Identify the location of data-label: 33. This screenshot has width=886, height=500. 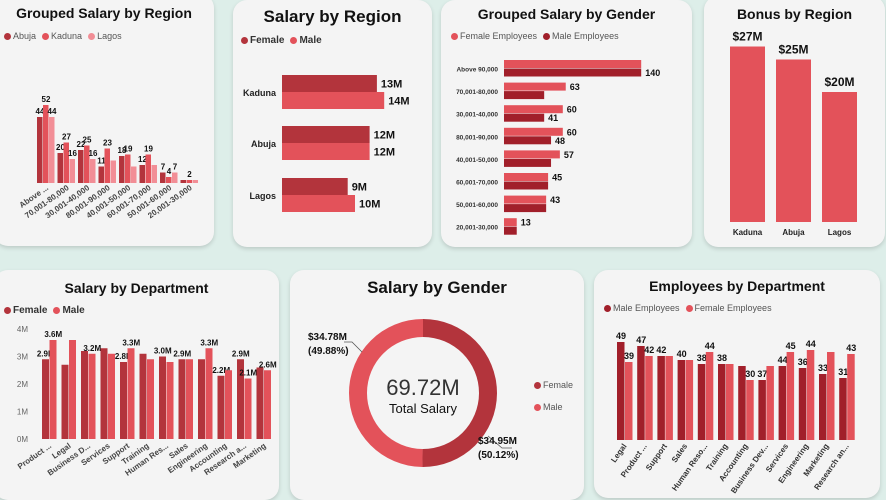
(823, 368).